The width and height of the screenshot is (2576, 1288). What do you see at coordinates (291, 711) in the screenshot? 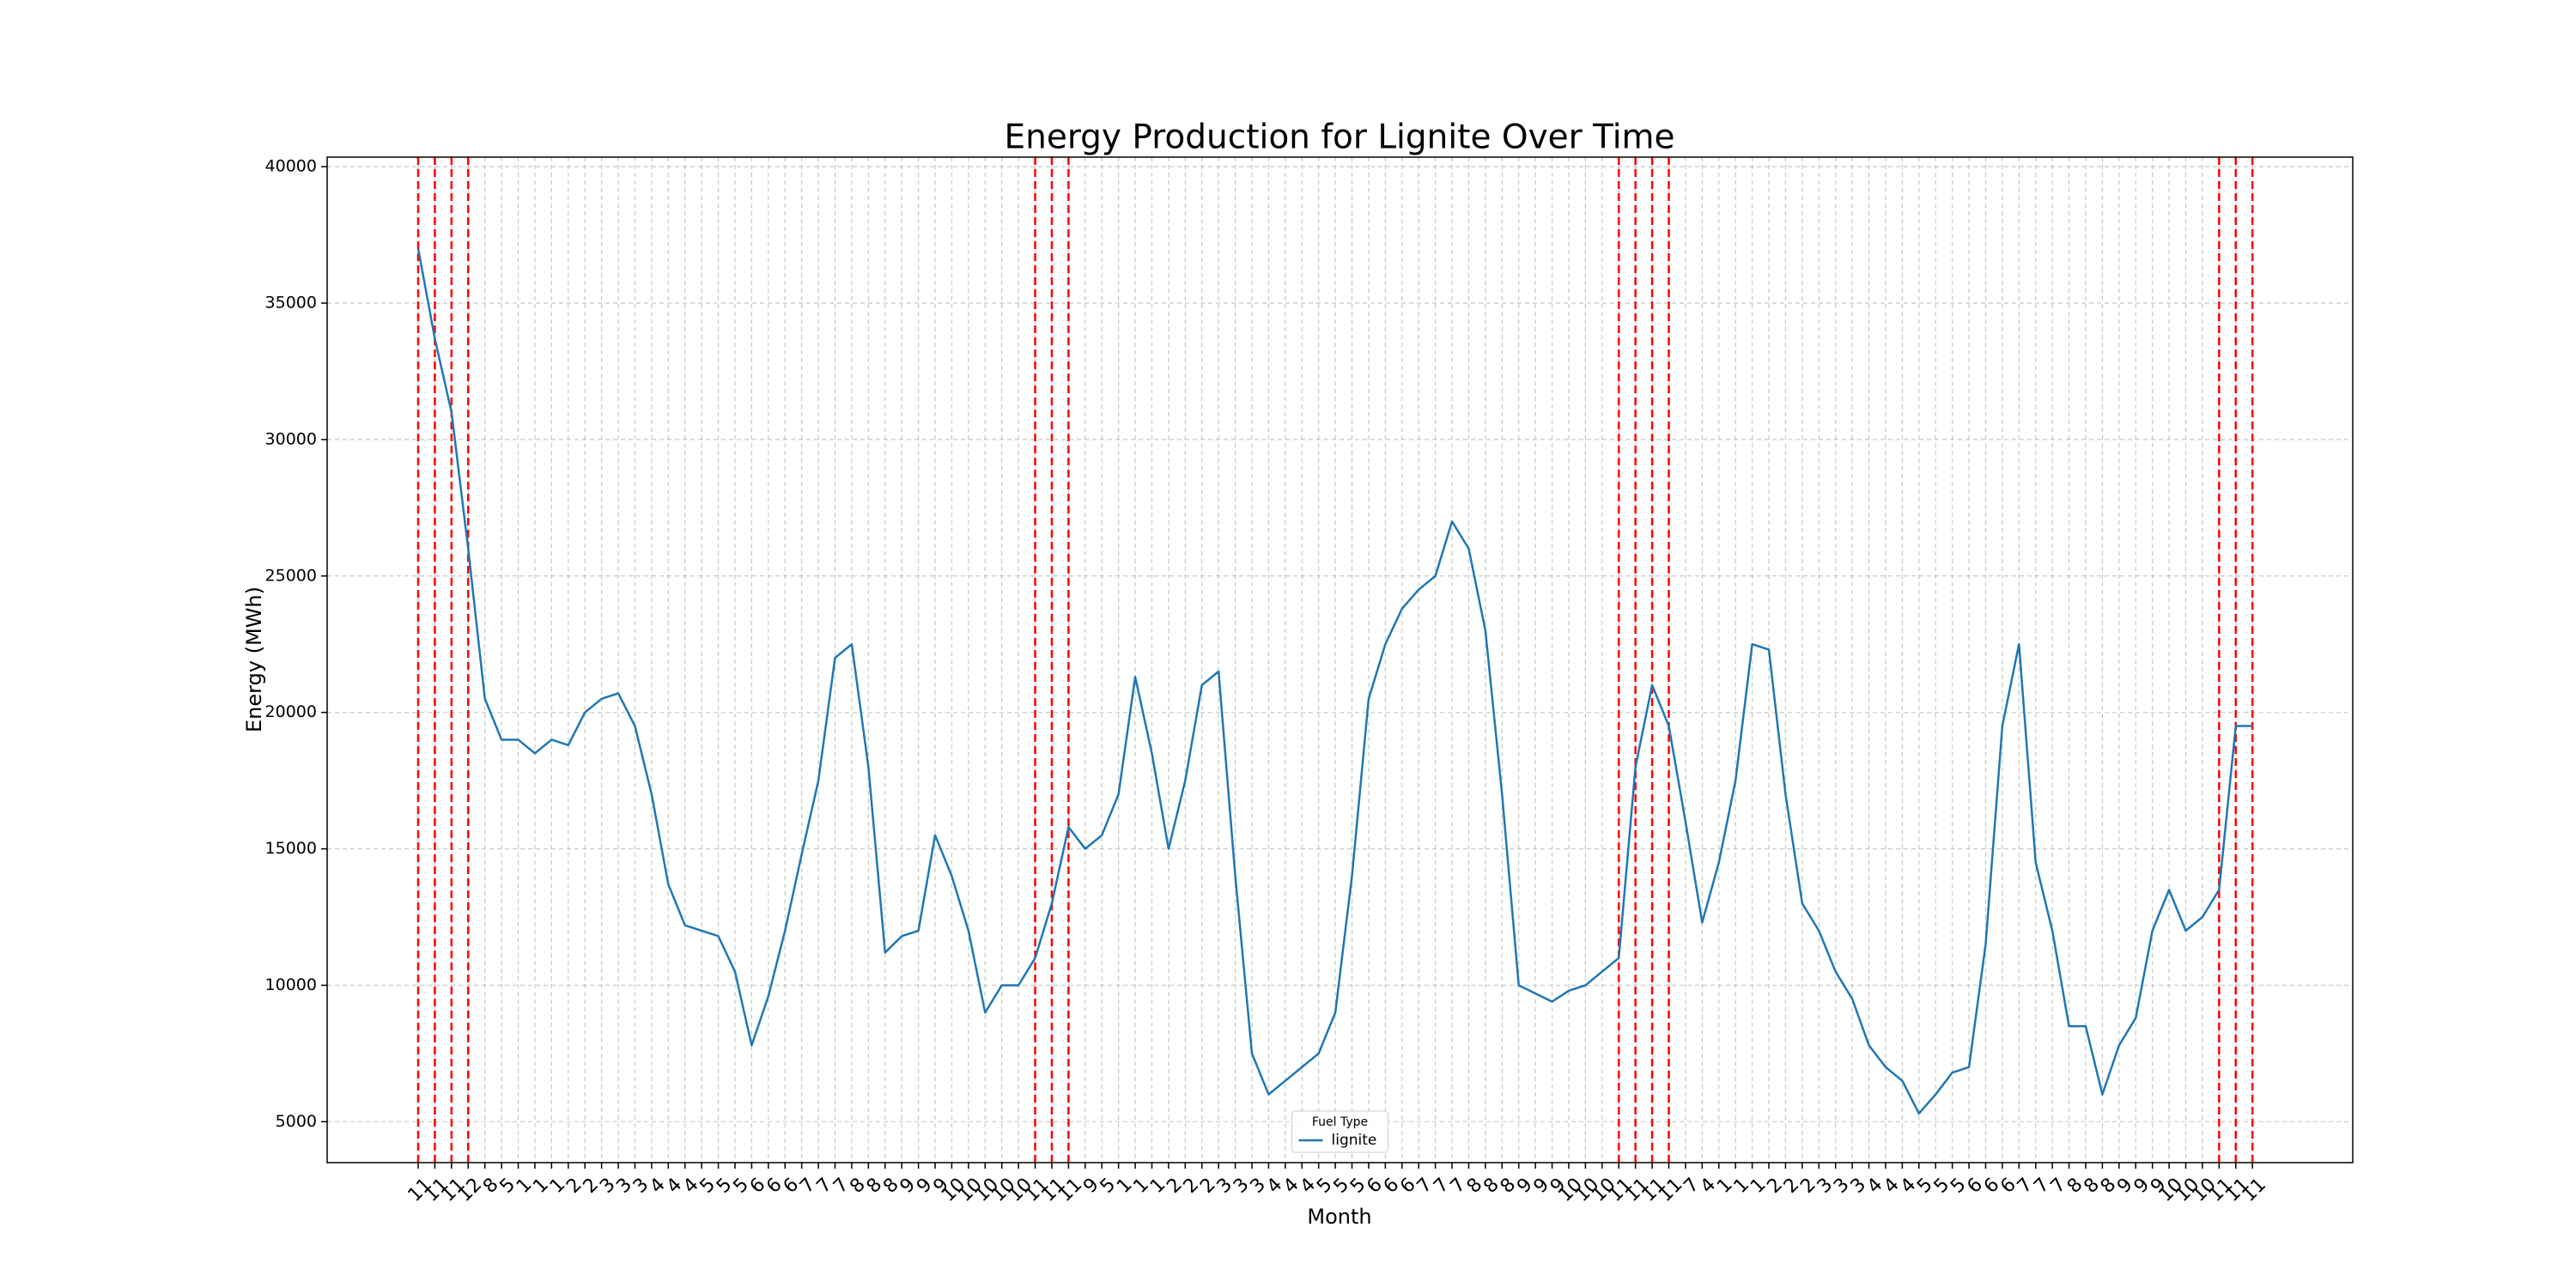
I see `y-tick-label: 20000` at bounding box center [291, 711].